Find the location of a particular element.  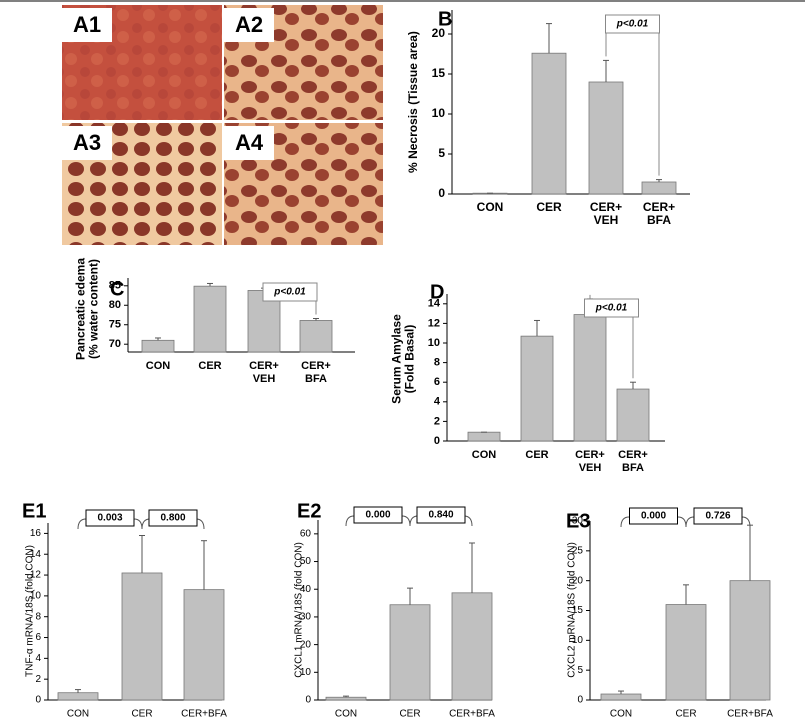

micrographs: A1 A2 A3 A4 is located at coordinates (222, 125).